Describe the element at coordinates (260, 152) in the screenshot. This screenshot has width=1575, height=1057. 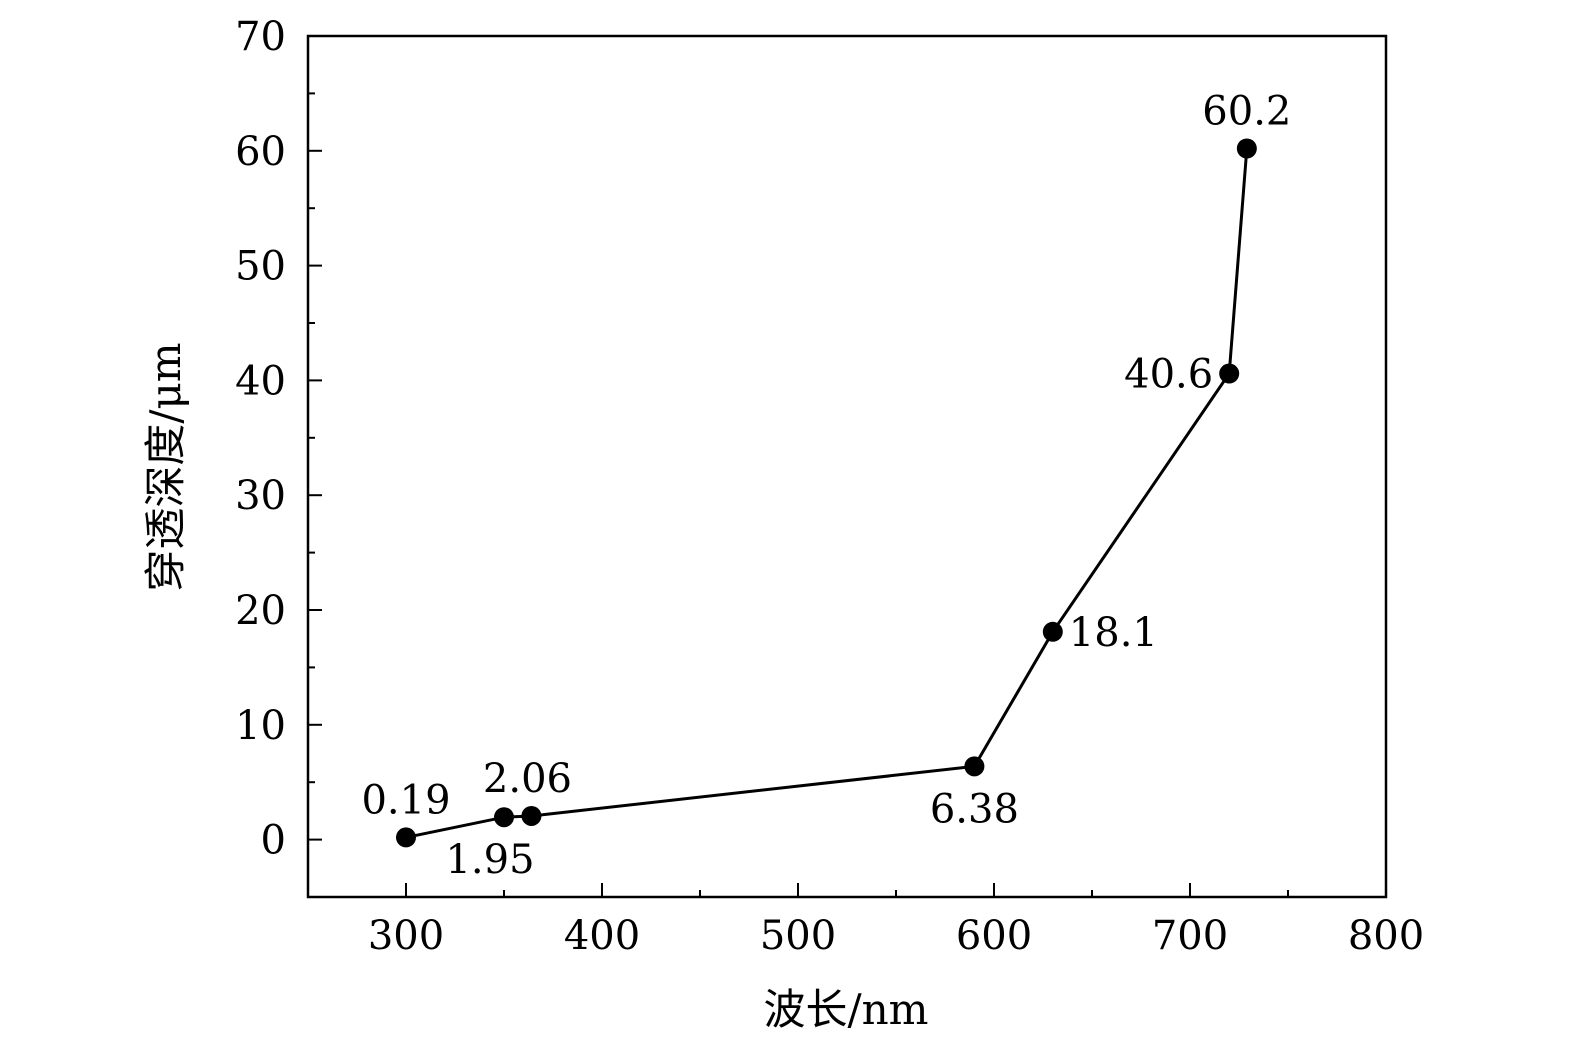
I see `y-tick-label: 60` at that location.